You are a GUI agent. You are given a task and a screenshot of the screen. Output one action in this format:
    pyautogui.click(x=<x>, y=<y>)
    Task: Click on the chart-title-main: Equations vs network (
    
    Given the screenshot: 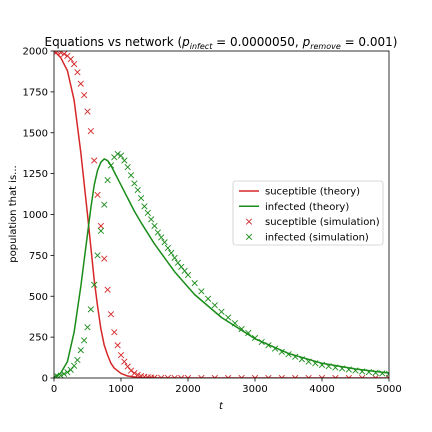 What is the action you would take?
    pyautogui.click(x=114, y=42)
    